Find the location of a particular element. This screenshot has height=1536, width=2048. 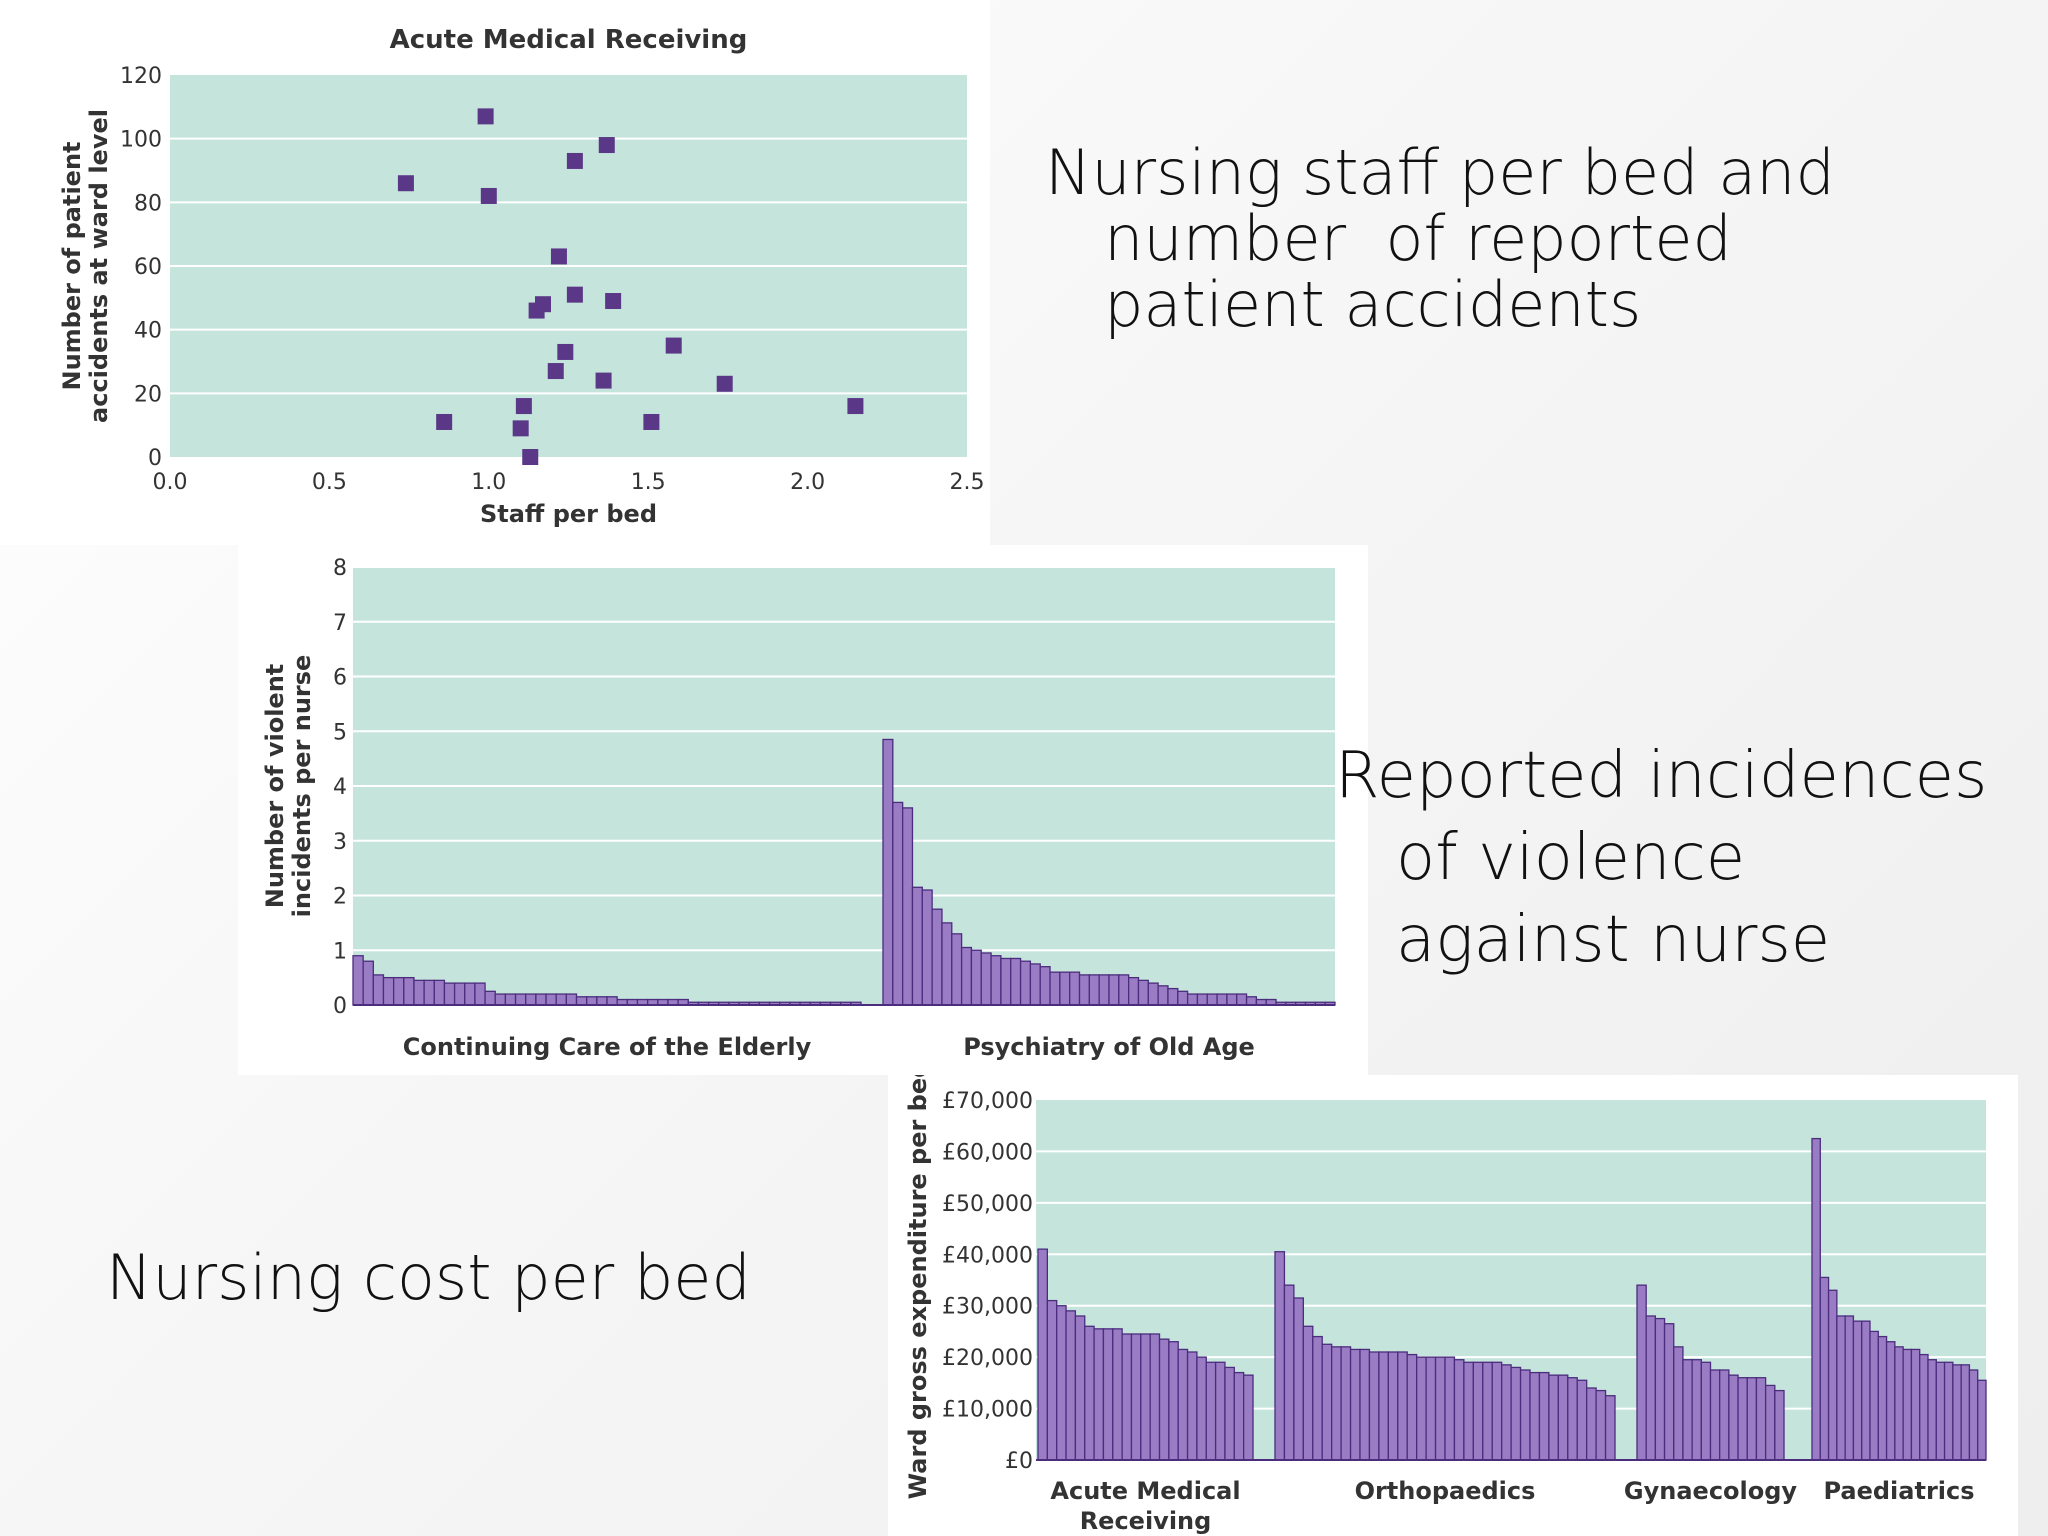

y-tick-label: 5 is located at coordinates (340, 732).